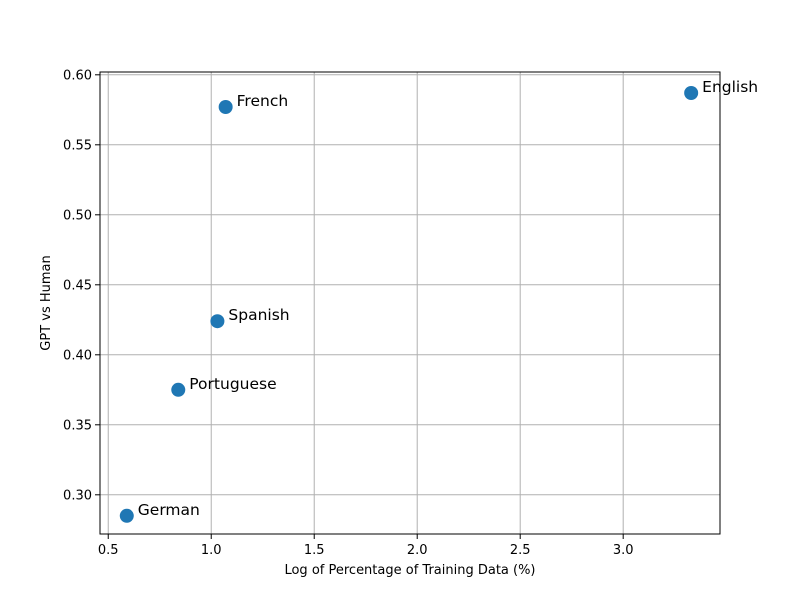  I want to click on point-label-english: English, so click(730, 87).